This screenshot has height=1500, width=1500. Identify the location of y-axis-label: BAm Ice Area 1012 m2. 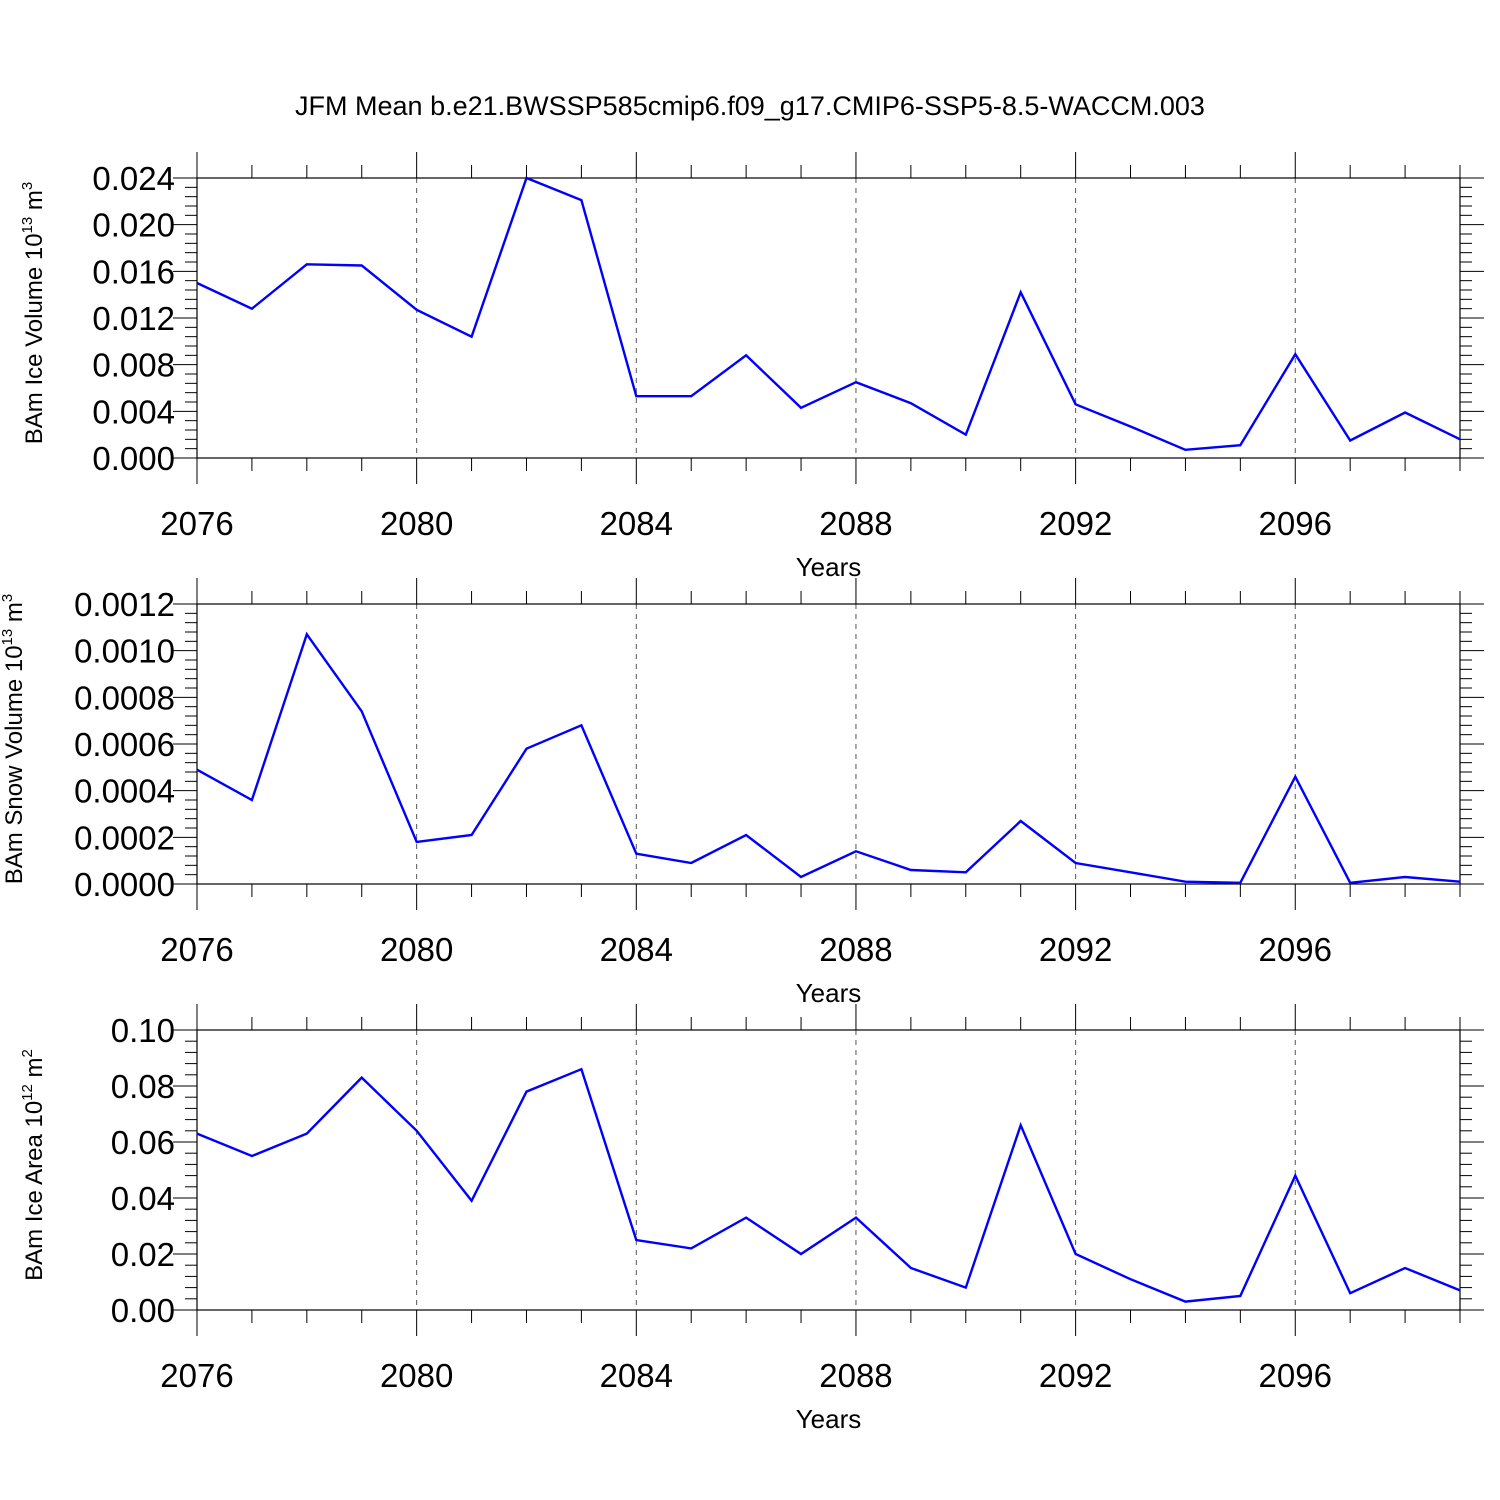
(33, 1165).